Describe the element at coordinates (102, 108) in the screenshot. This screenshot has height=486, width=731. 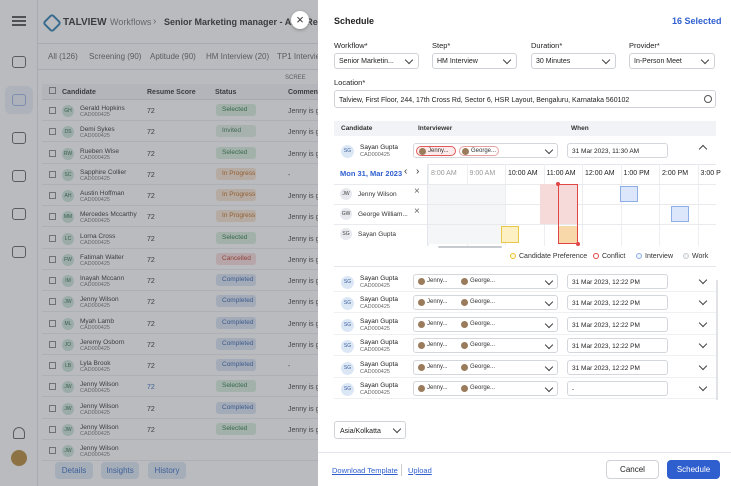
I see `candidate-name: Gerald Hopkins` at that location.